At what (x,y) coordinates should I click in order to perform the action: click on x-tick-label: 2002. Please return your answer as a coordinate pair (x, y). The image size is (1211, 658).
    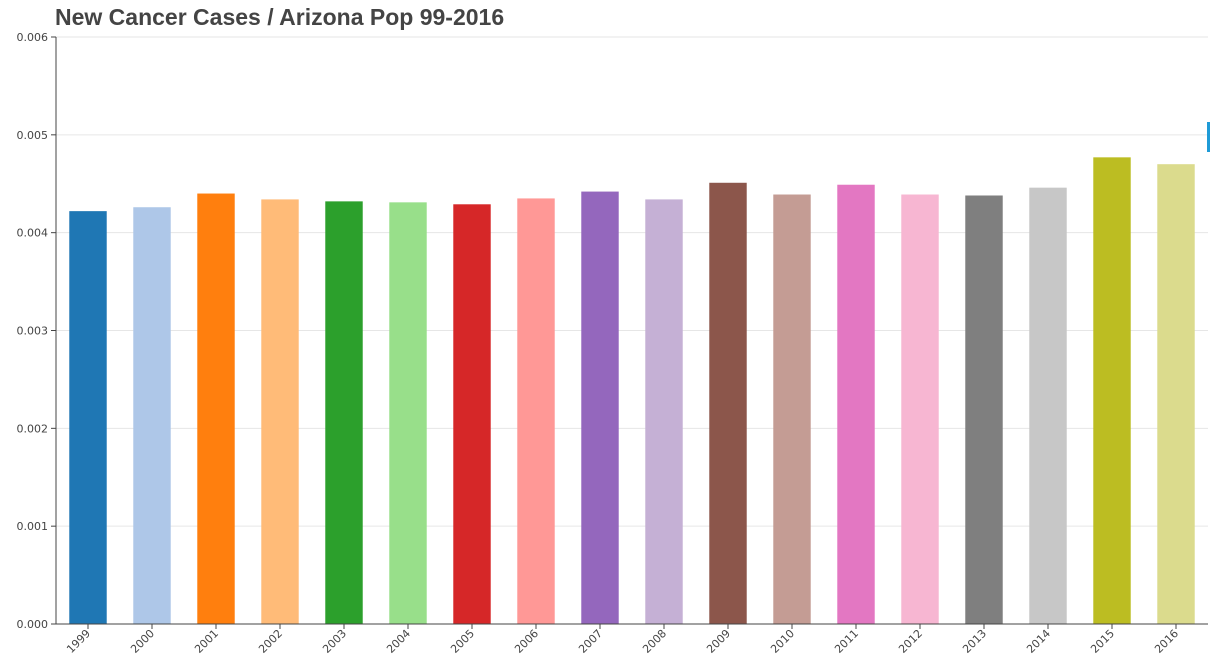
    Looking at the image, I should click on (270, 641).